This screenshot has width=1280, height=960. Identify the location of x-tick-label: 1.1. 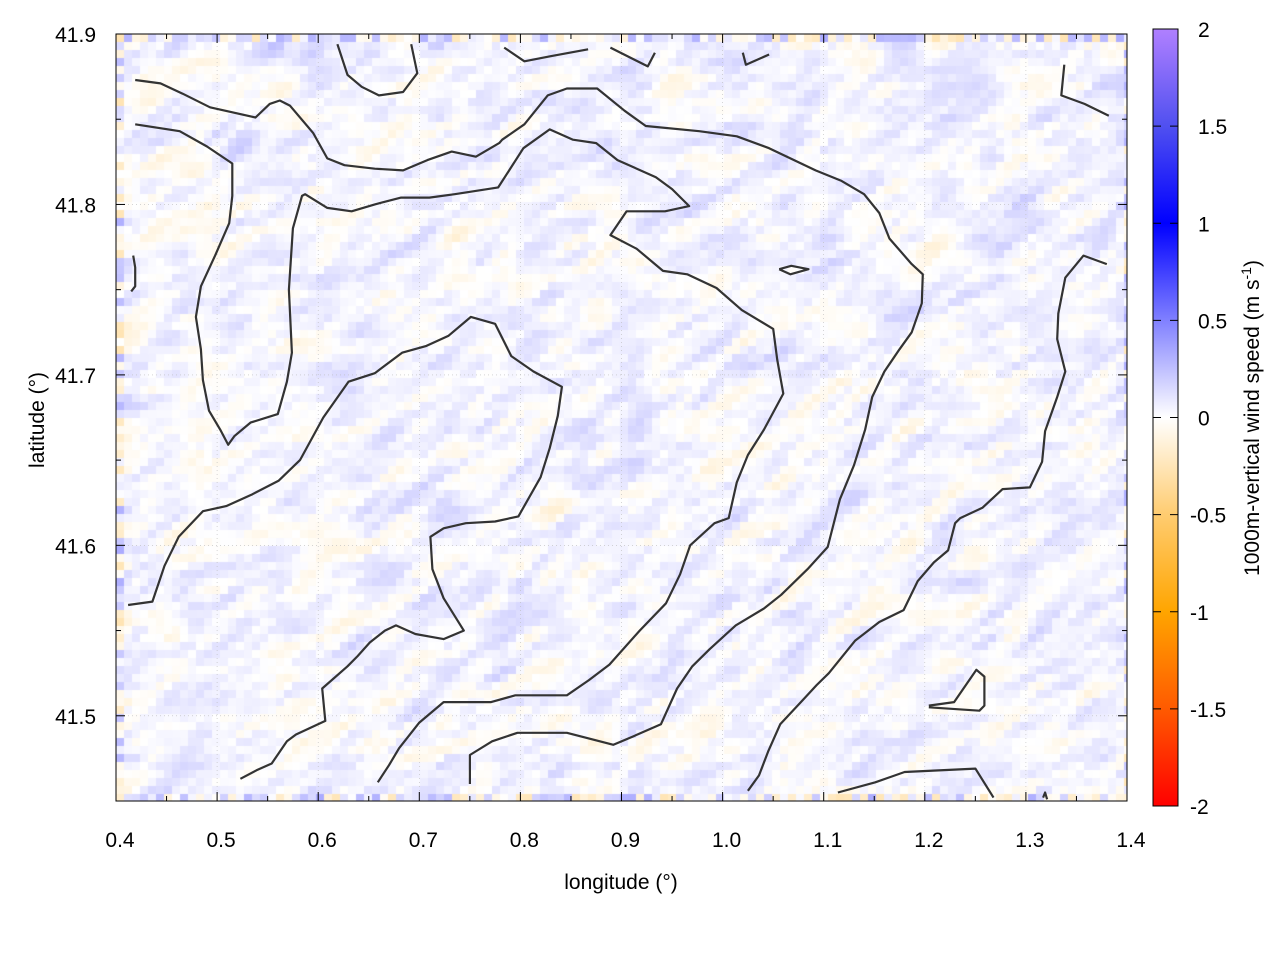
(827, 840).